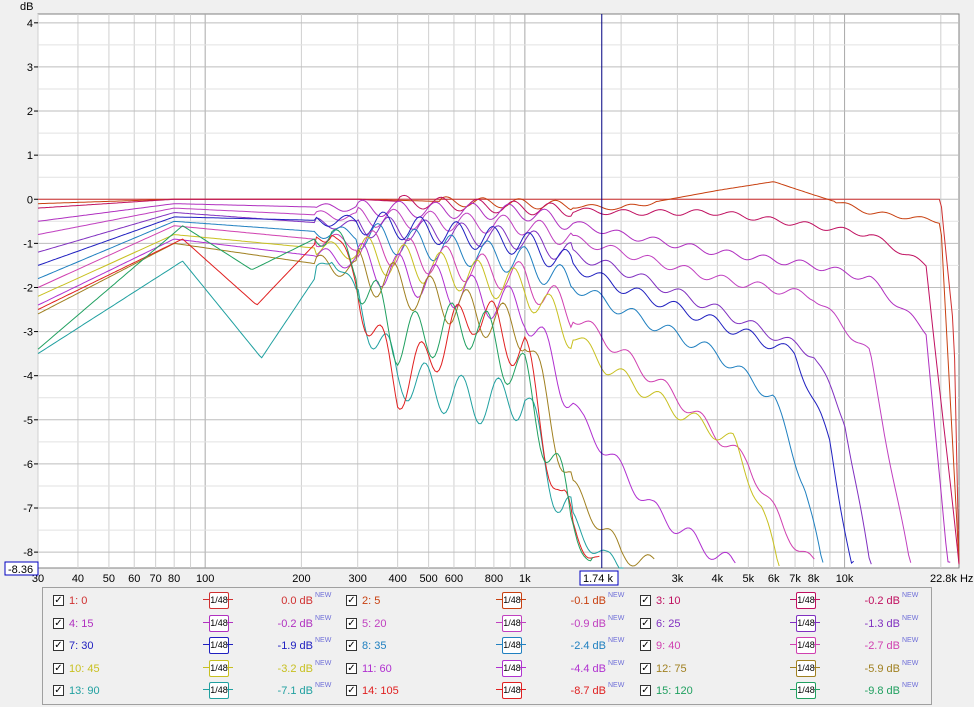 This screenshot has height=707, width=974. I want to click on cursor-x-box, so click(599, 578).